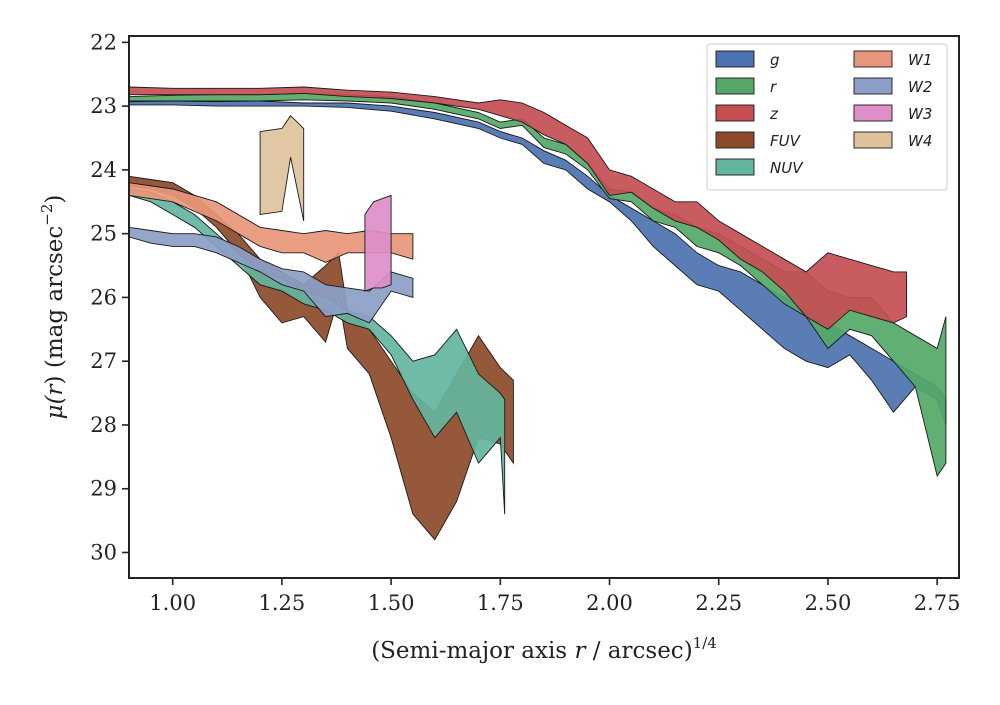  Describe the element at coordinates (378, 243) in the screenshot. I see `series-area-w3` at that location.